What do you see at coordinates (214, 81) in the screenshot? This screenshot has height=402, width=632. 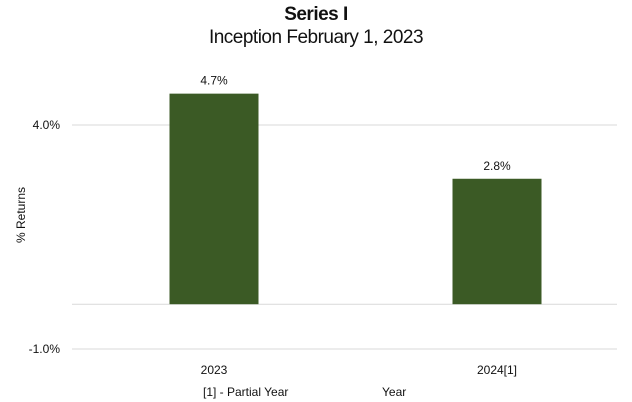 I see `data-label: 4.7%` at bounding box center [214, 81].